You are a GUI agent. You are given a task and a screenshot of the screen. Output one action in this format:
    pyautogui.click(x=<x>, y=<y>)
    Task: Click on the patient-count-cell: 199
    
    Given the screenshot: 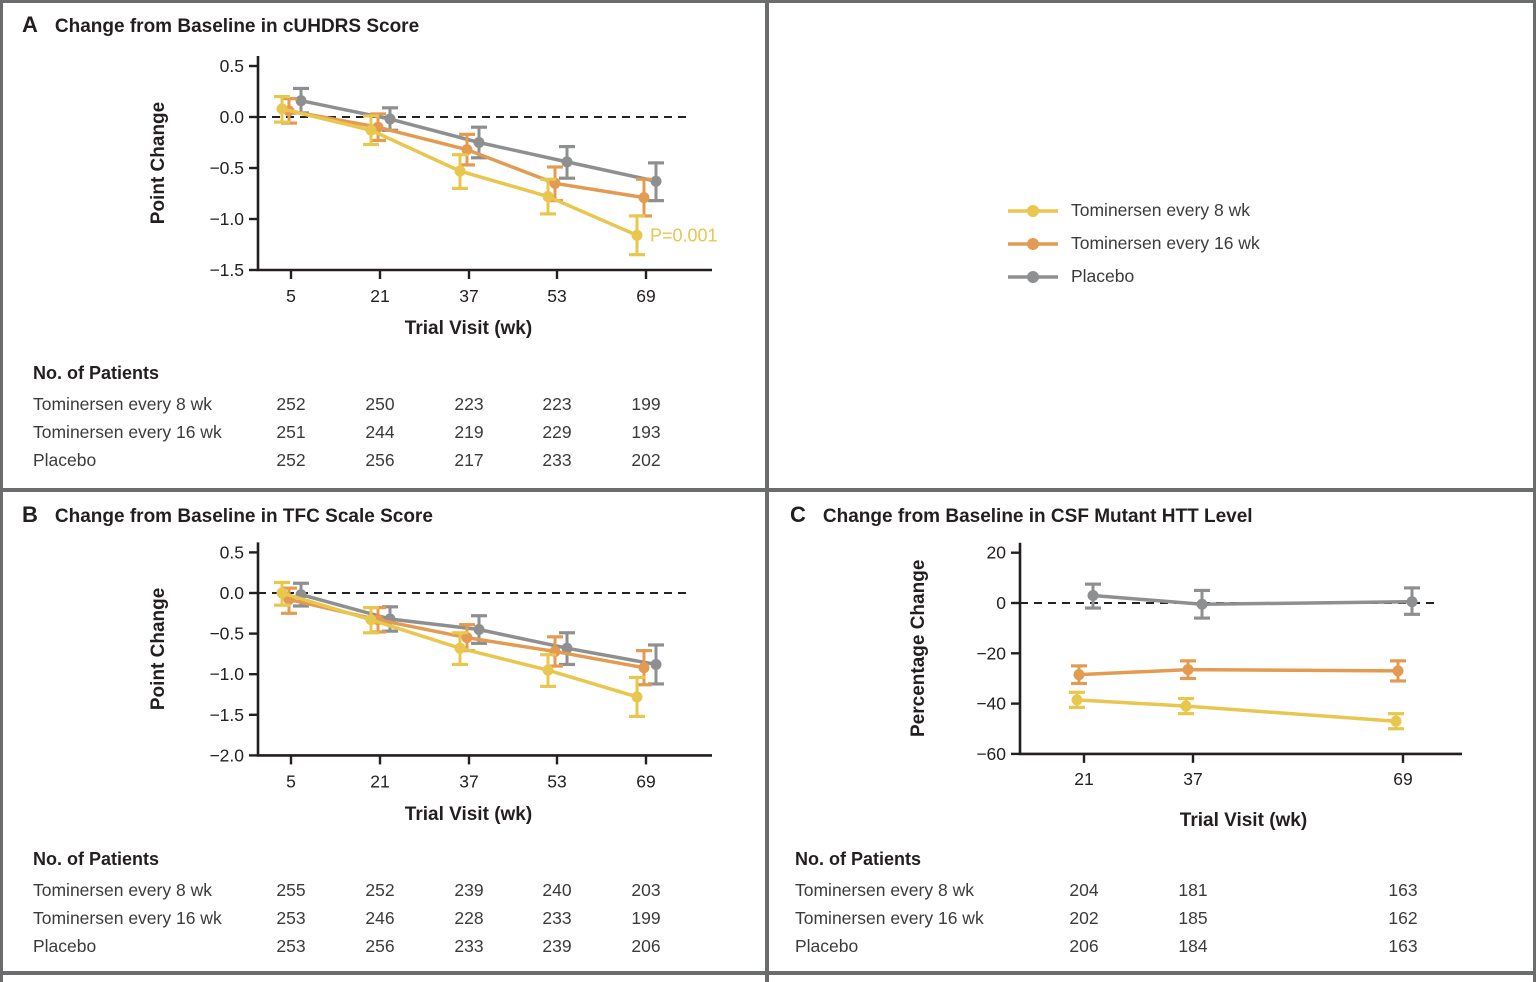 What is the action you would take?
    pyautogui.click(x=646, y=404)
    